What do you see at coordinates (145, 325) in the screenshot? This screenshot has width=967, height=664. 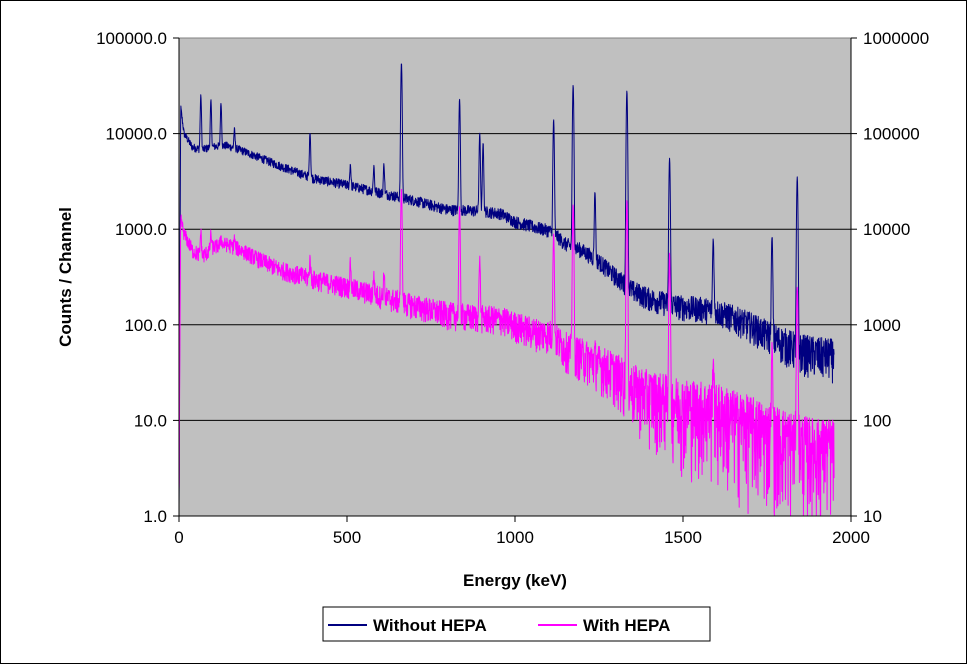 I see `y-left-tick-label: 100.0` at bounding box center [145, 325].